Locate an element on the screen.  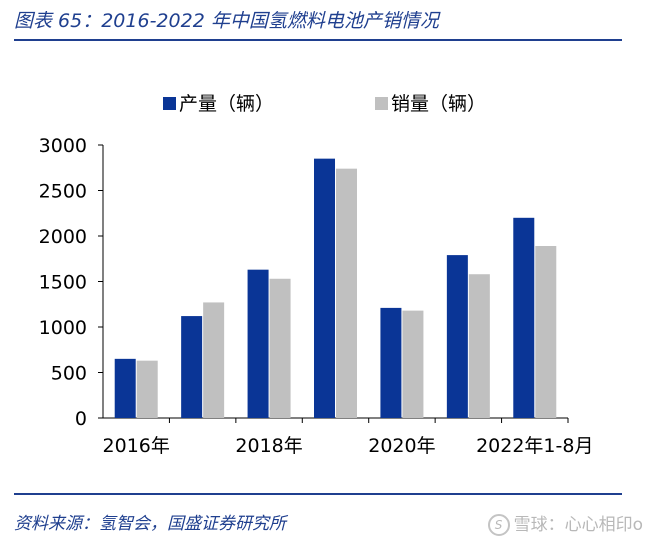
legend-label: 产量（辆） is located at coordinates (226, 104).